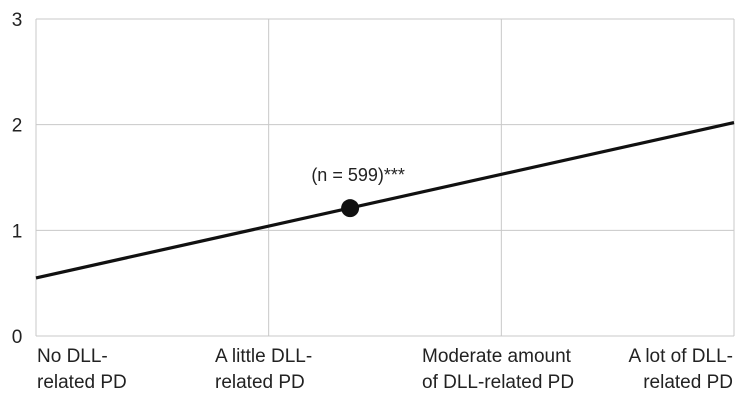 Image resolution: width=735 pixels, height=400 pixels. I want to click on x-label-1-line-2: related PD, so click(260, 382).